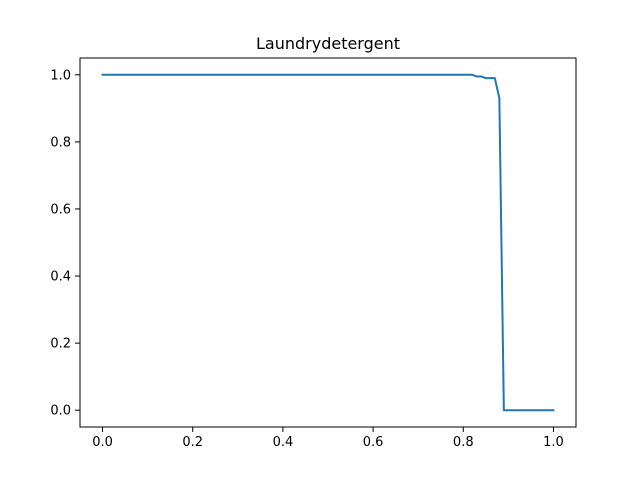  What do you see at coordinates (553, 442) in the screenshot?
I see `x-tick-label: 1.0` at bounding box center [553, 442].